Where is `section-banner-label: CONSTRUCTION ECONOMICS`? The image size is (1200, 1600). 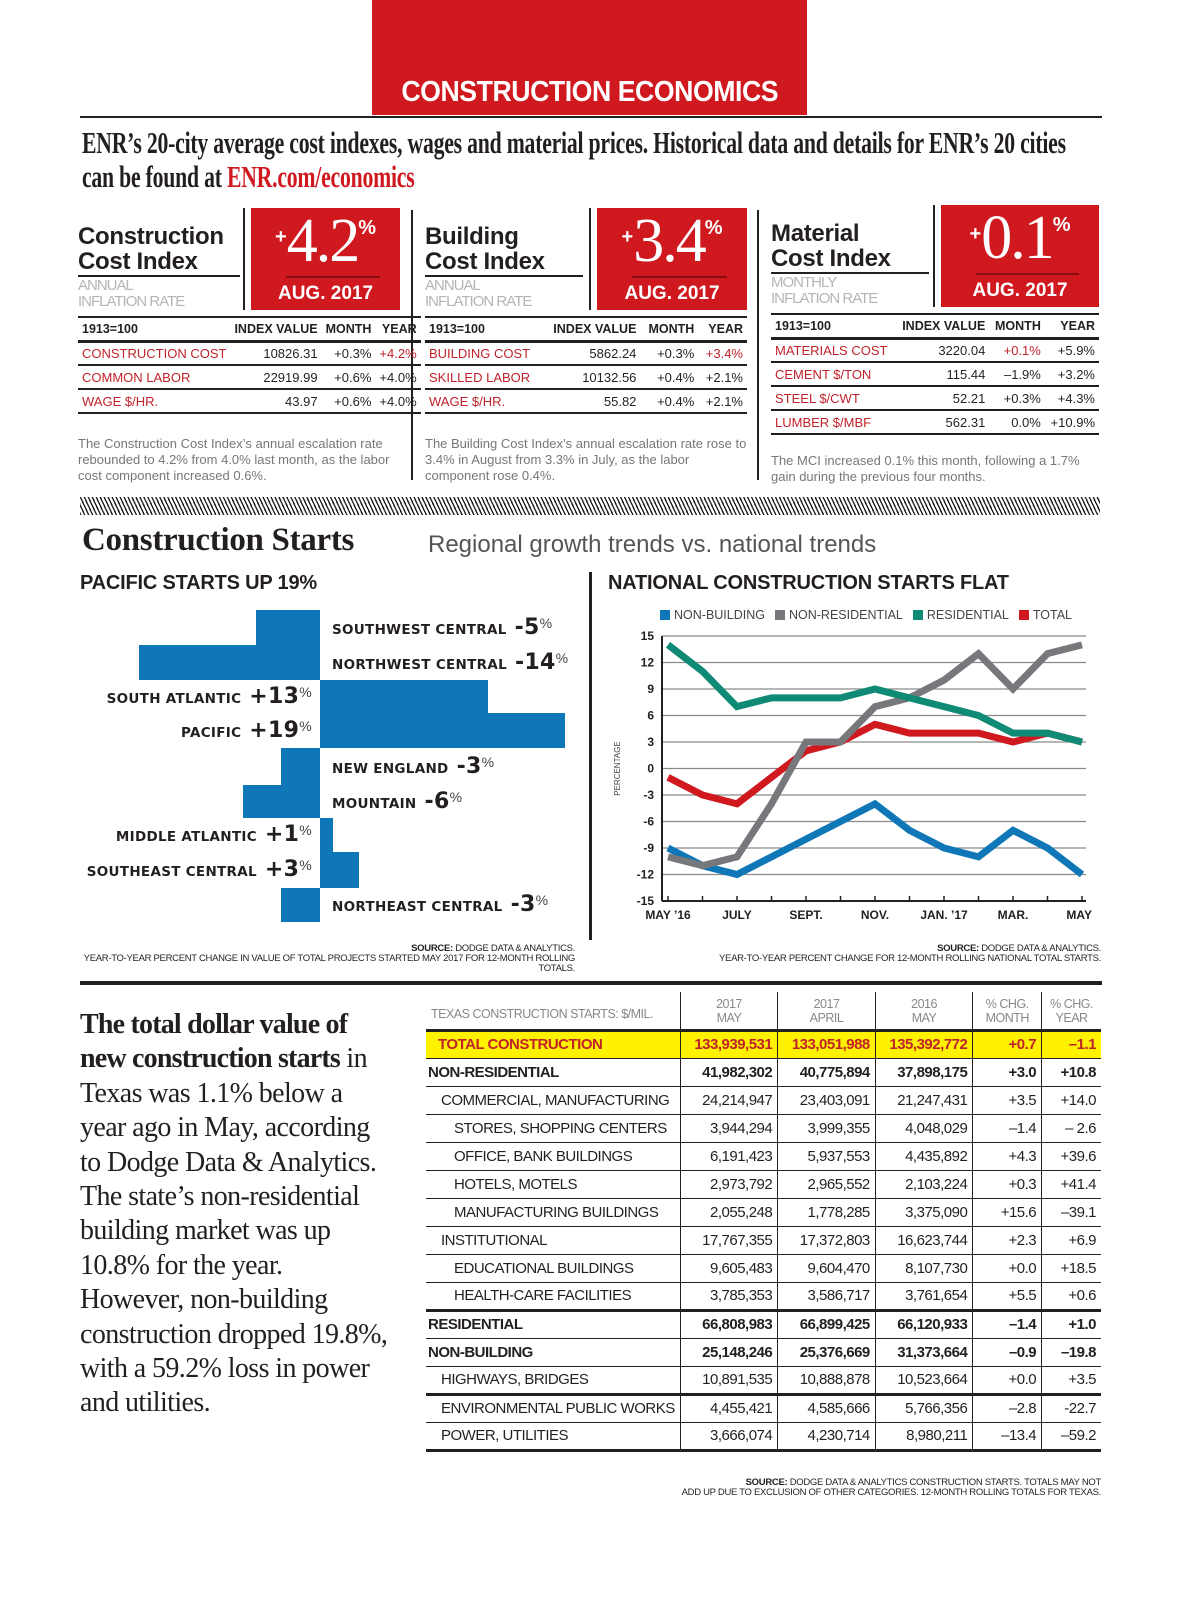
section-banner-label: CONSTRUCTION ECONOMICS is located at coordinates (589, 92).